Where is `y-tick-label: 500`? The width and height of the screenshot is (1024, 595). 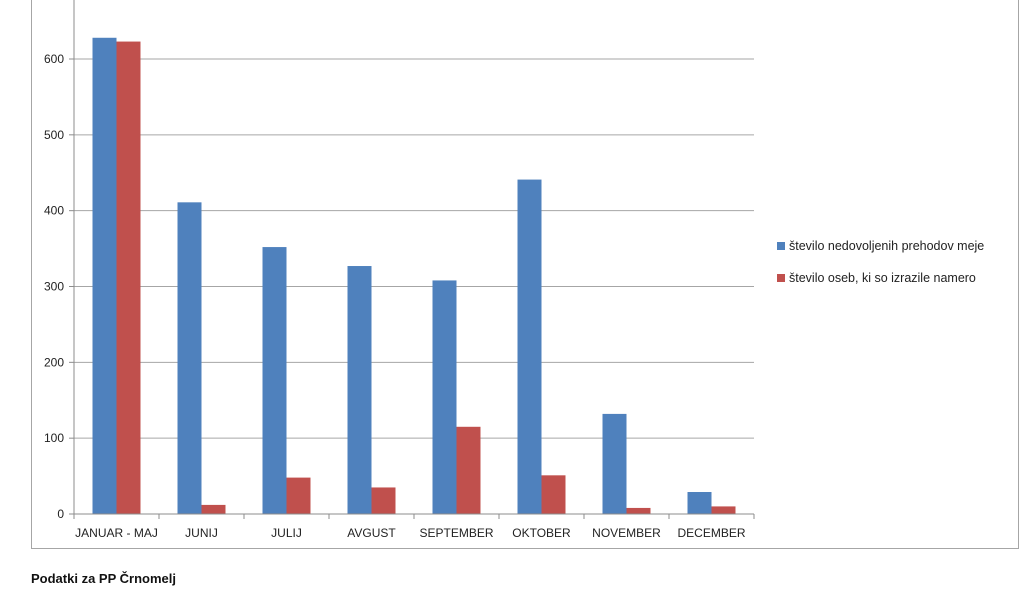
y-tick-label: 500 is located at coordinates (54, 135).